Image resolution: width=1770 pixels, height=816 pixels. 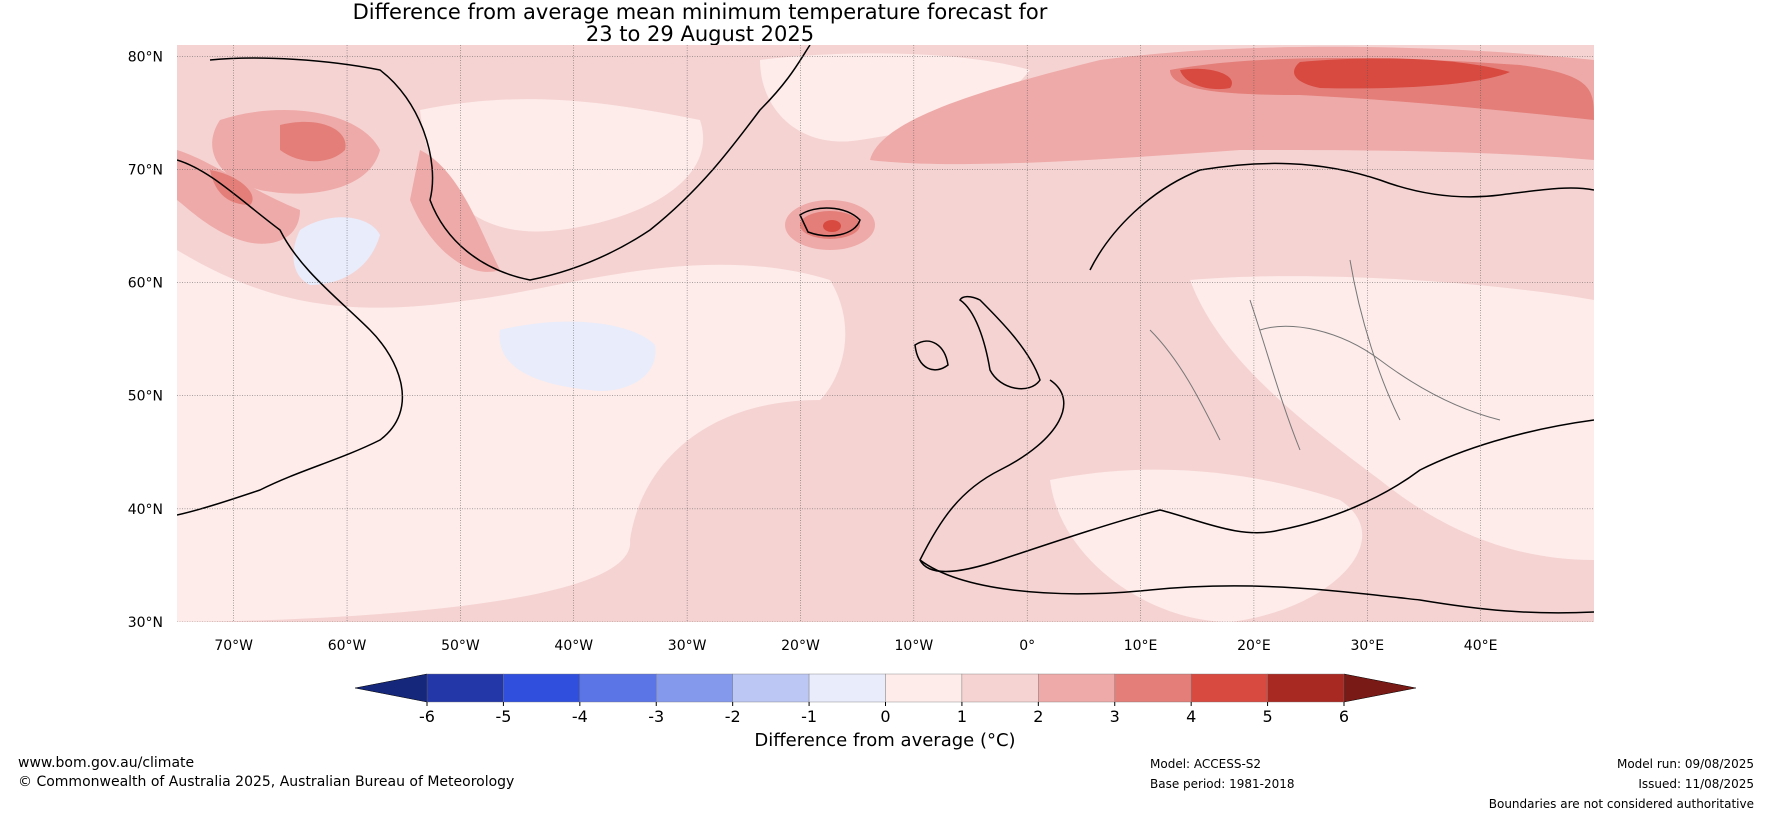 I want to click on latitude-label: 70°N, so click(x=145, y=170).